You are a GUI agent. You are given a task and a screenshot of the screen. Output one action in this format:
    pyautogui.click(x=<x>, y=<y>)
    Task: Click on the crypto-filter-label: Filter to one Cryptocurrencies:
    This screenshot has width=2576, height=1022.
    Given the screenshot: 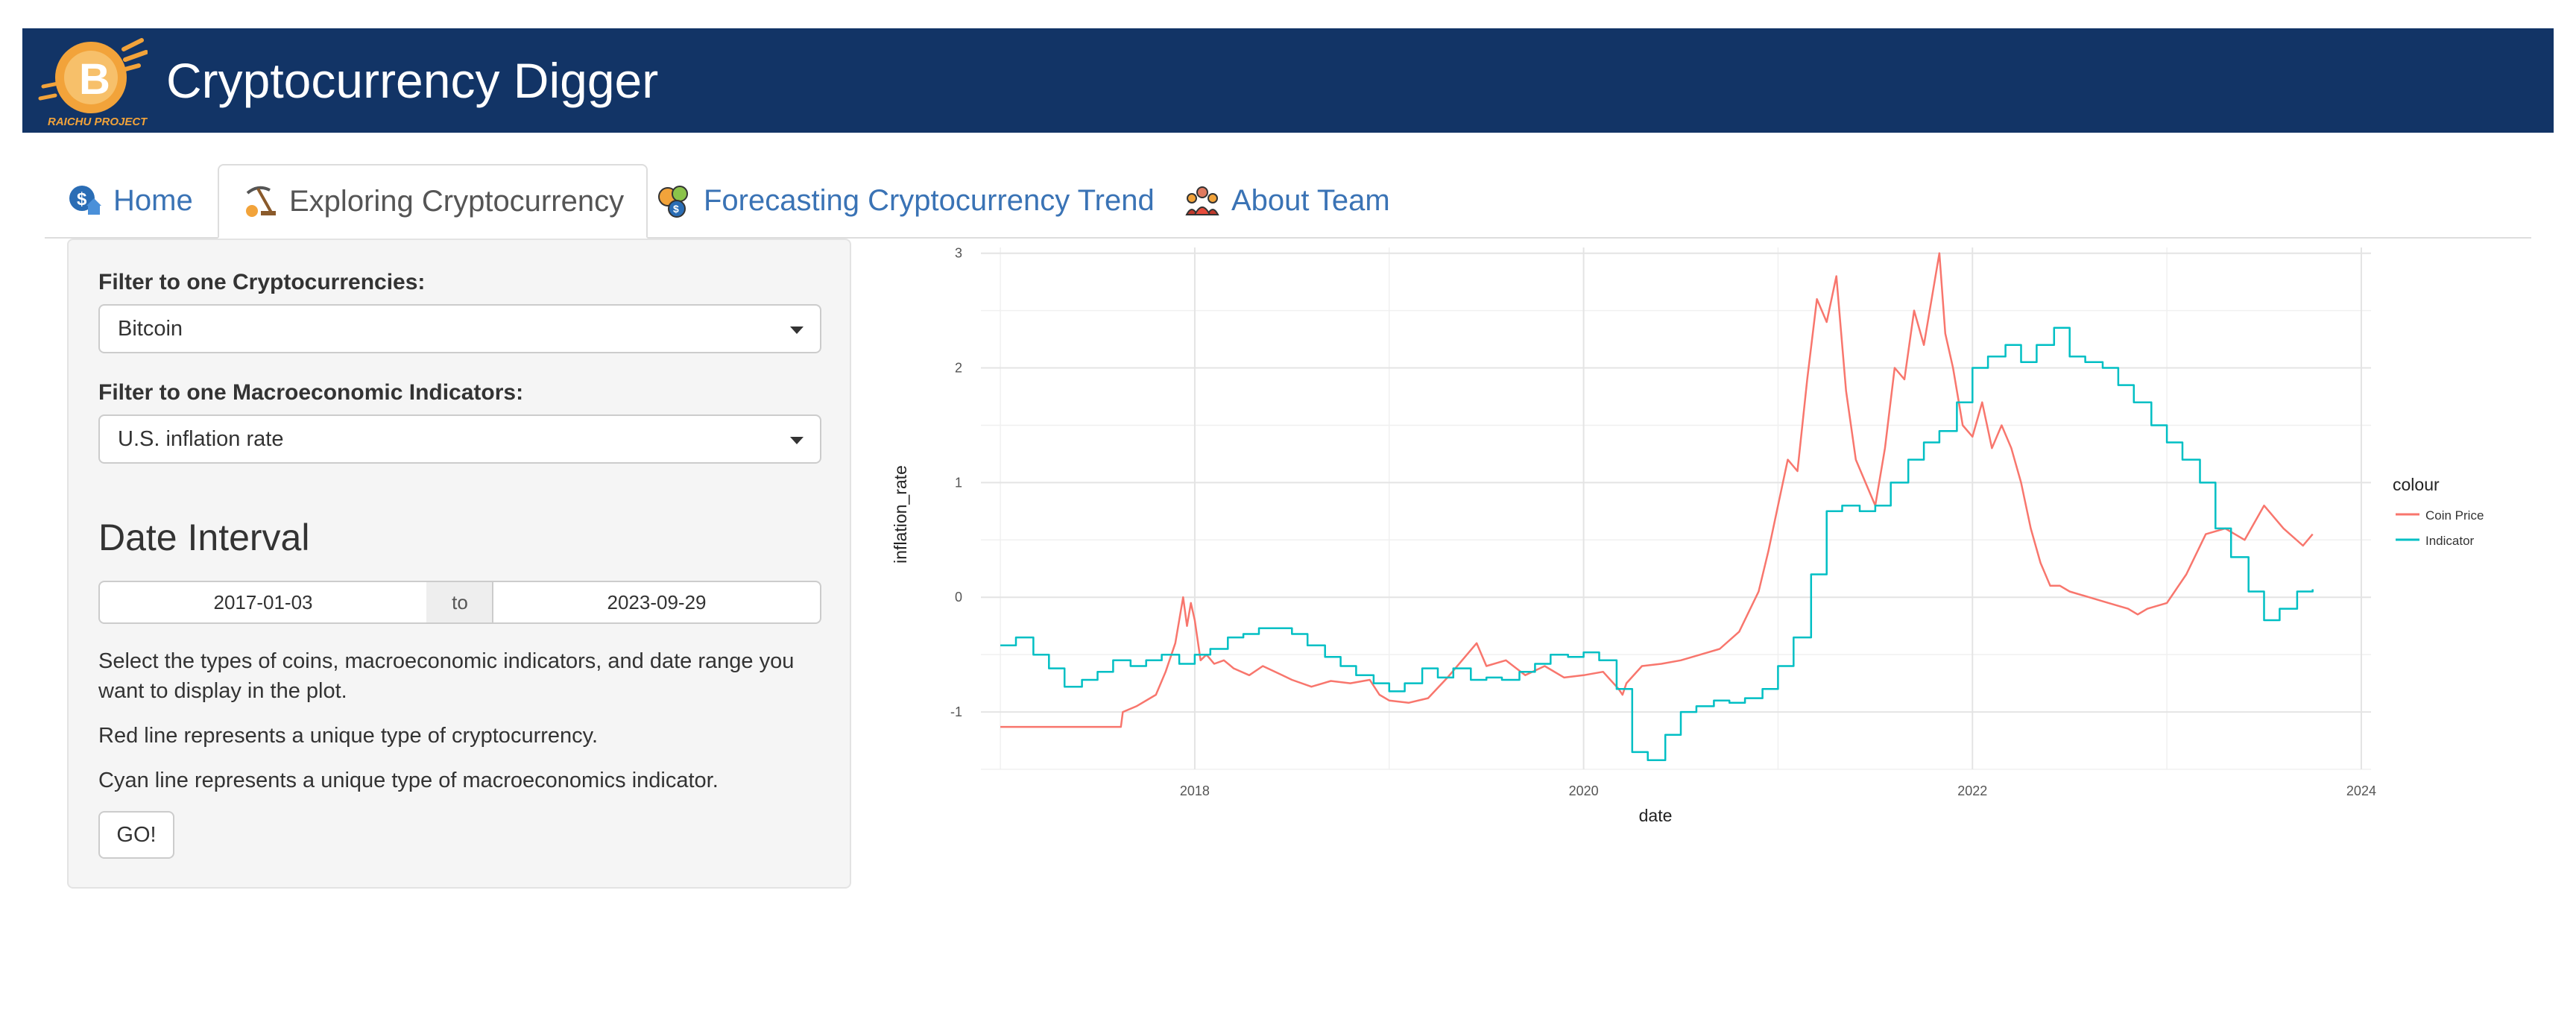 What is the action you would take?
    pyautogui.click(x=262, y=282)
    